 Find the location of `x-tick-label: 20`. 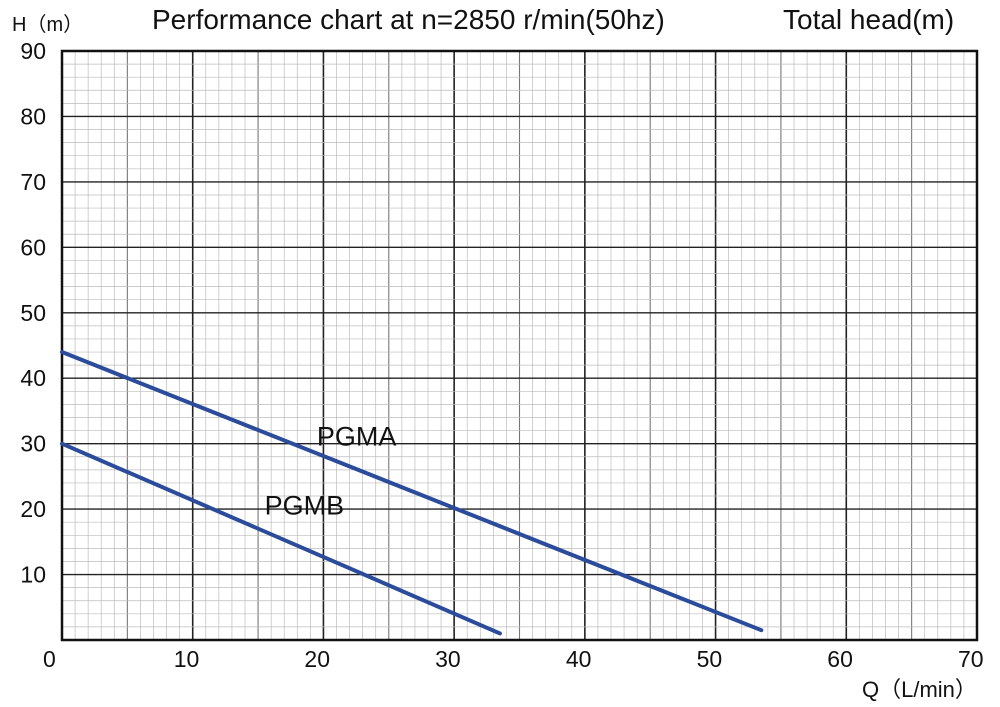

x-tick-label: 20 is located at coordinates (317, 659).